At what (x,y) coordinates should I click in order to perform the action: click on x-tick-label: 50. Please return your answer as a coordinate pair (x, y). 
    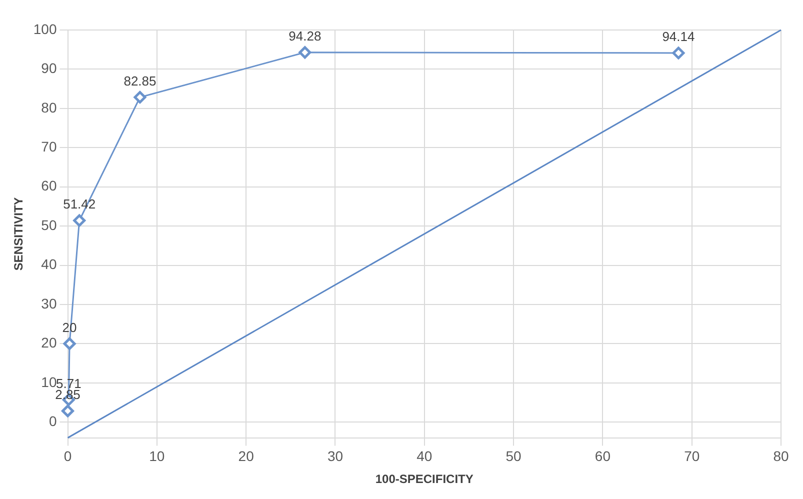
    Looking at the image, I should click on (514, 456).